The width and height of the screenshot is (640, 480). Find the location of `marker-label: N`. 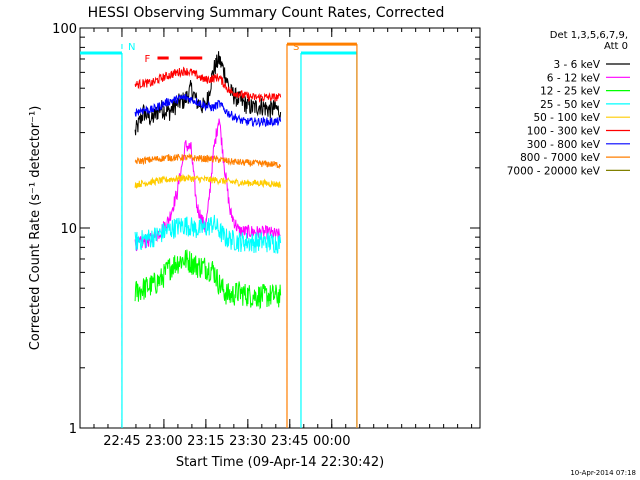

marker-label: N is located at coordinates (131, 47).